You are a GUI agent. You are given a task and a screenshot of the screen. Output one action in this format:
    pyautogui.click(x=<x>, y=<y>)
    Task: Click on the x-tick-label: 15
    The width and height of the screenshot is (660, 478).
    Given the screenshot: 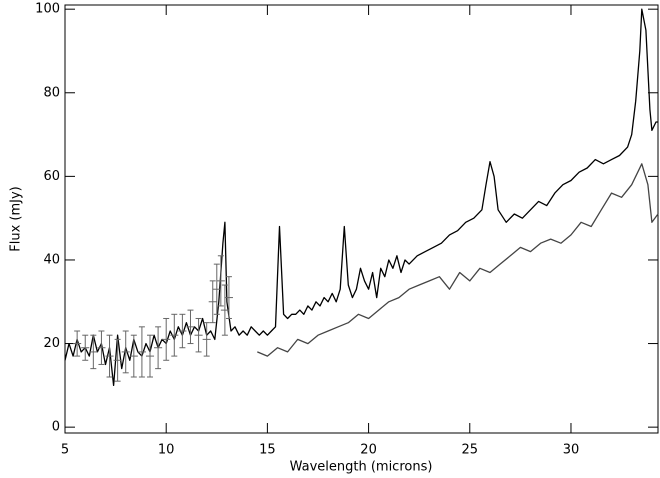 What is the action you would take?
    pyautogui.click(x=267, y=450)
    